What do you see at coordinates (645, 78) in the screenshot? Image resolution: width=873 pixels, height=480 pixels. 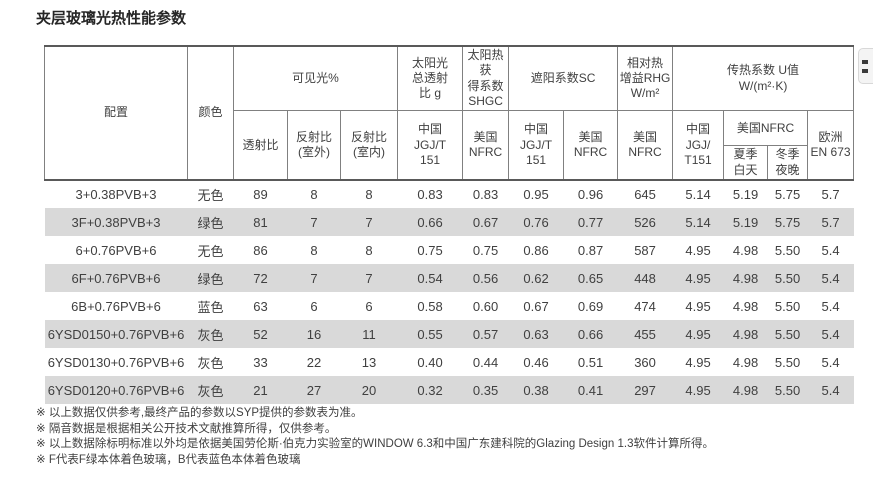 I see `col-header-relative-heat-gain: 相对热 增益RHG W/m²` at bounding box center [645, 78].